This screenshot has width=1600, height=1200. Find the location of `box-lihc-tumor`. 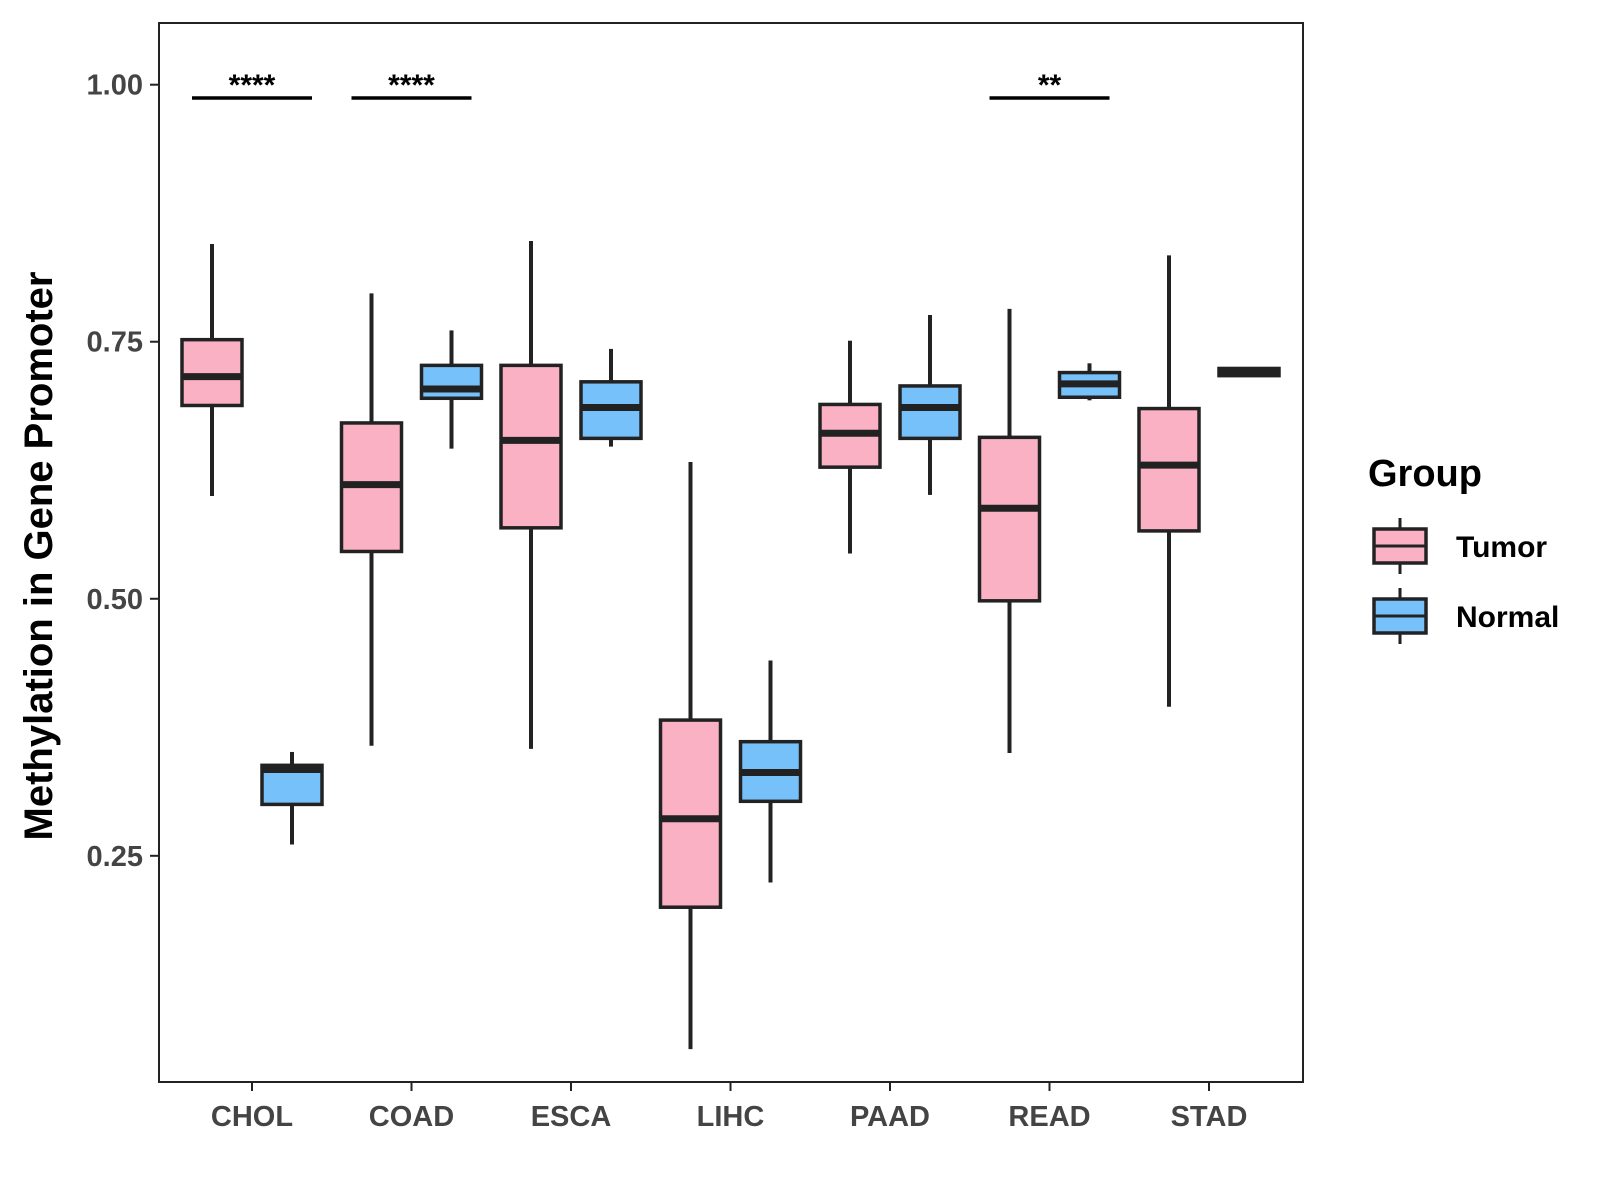

box-lihc-tumor is located at coordinates (690, 756).